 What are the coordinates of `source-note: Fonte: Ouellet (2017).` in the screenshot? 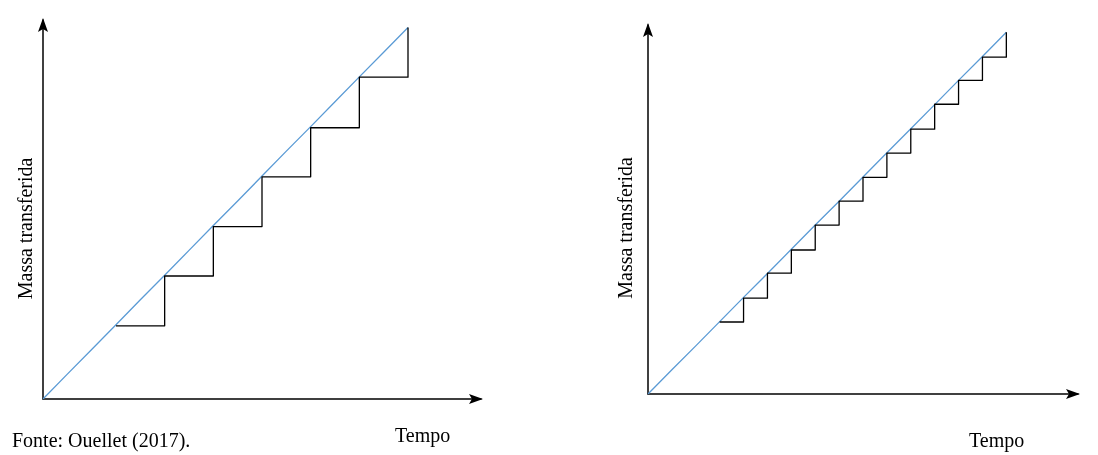 It's located at (101, 440).